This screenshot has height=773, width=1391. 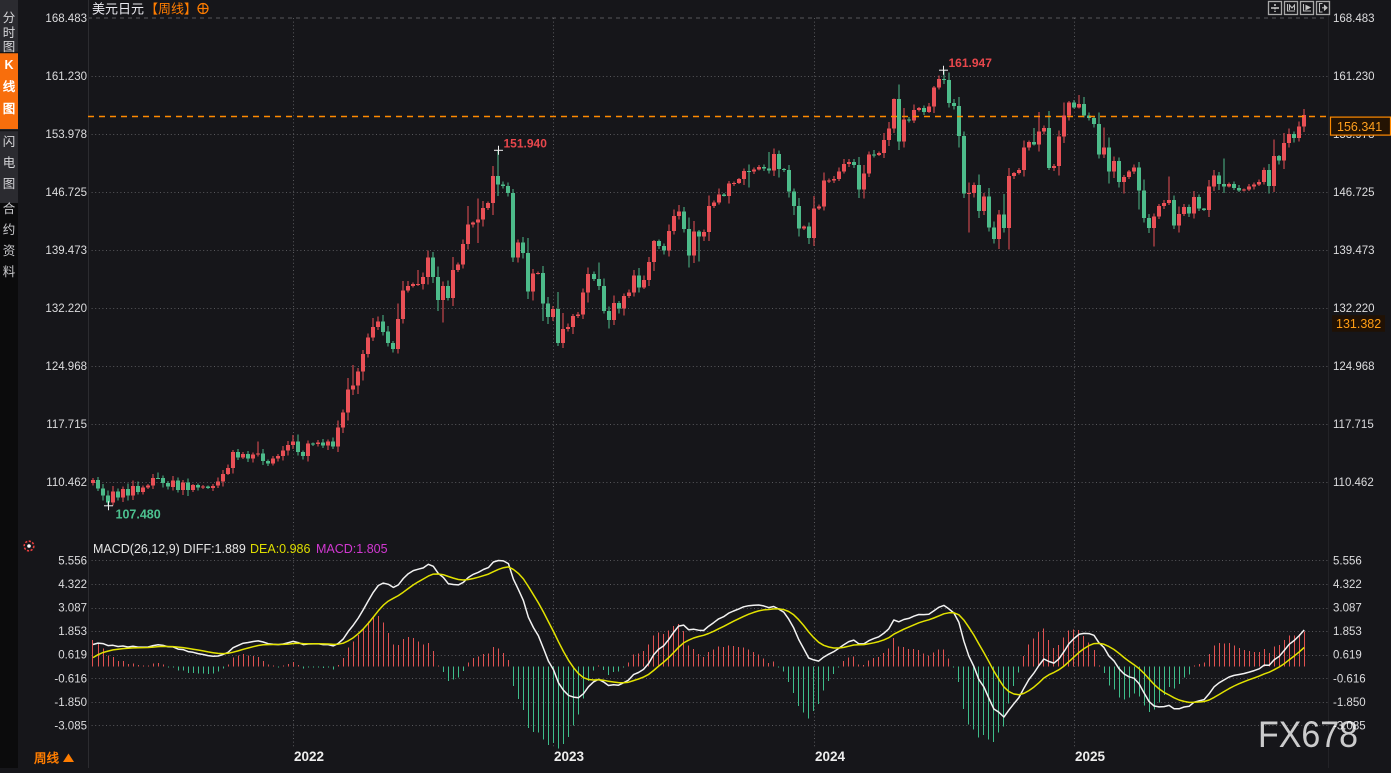 I want to click on svg-text: 时, so click(x=9, y=33).